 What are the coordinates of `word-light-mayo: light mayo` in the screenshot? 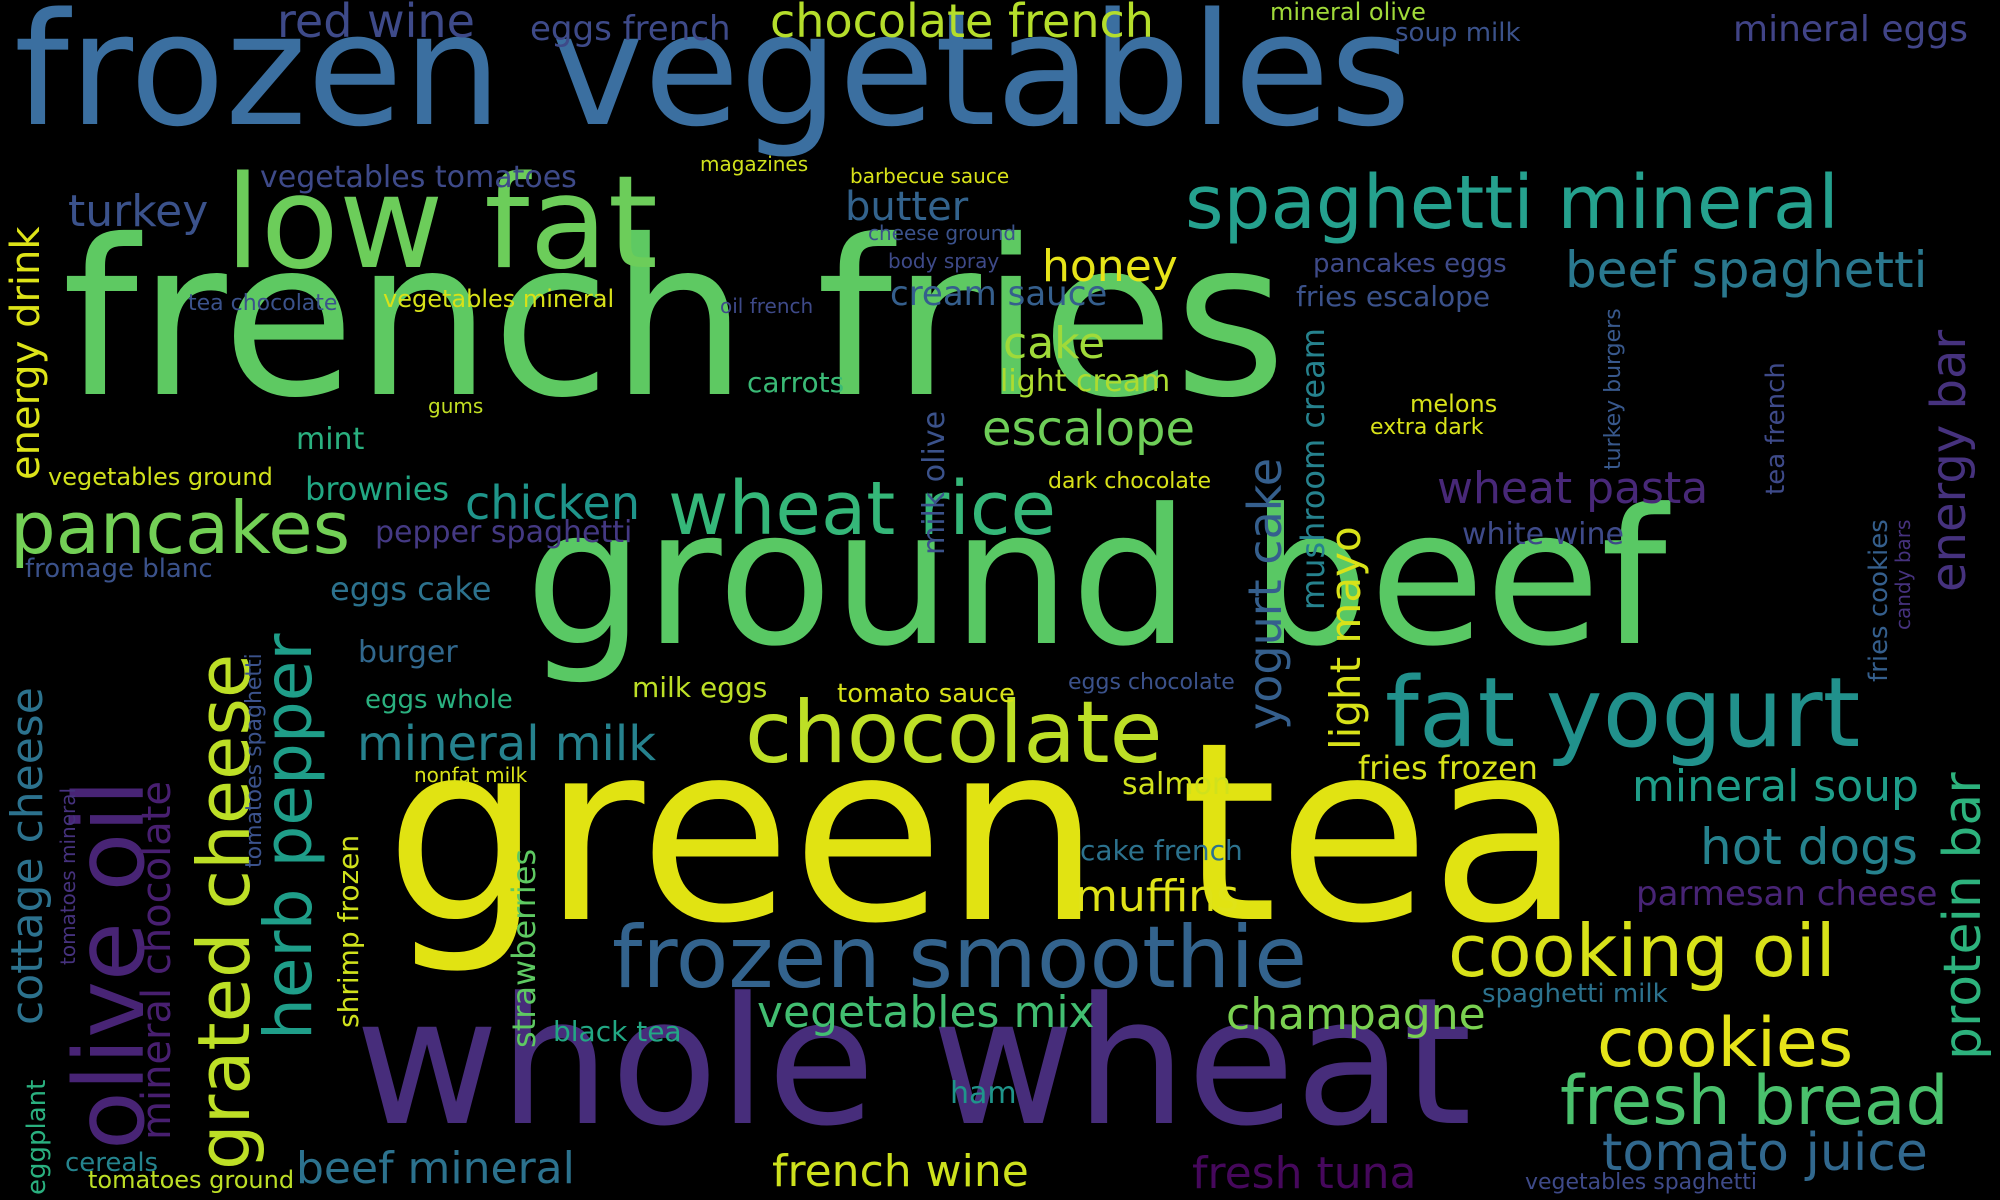 It's located at (1345, 638).